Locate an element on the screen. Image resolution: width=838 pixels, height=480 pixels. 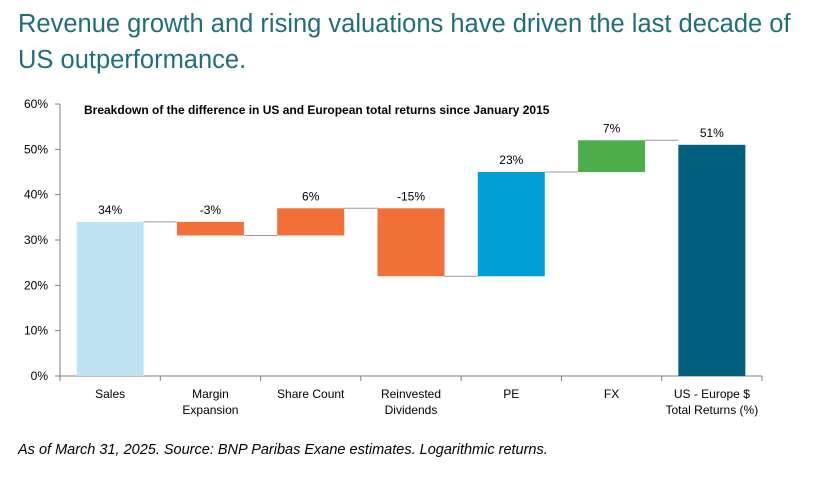
data-label: -15% is located at coordinates (411, 196).